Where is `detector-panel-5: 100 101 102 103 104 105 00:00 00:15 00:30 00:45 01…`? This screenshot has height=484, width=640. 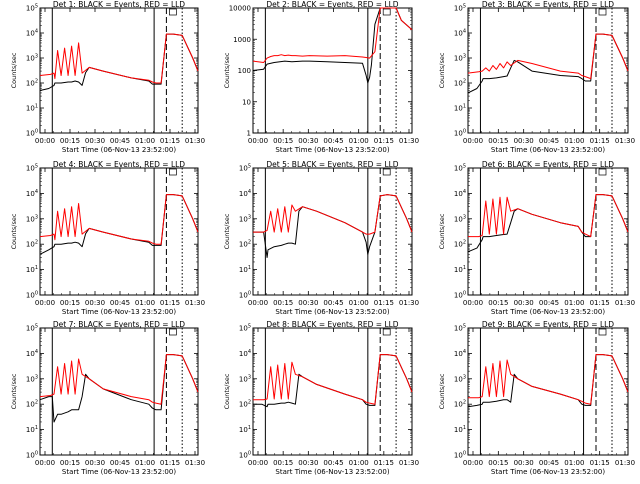
detector-panel-5: 100 101 102 103 104 105 00:00 00:15 00:30 00:45 01… is located at coordinates (321, 238).